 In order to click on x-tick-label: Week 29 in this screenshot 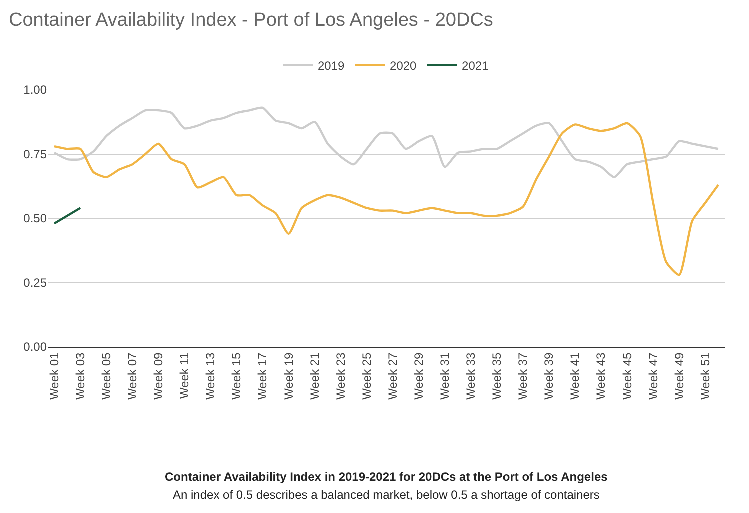, I will do `click(419, 376)`.